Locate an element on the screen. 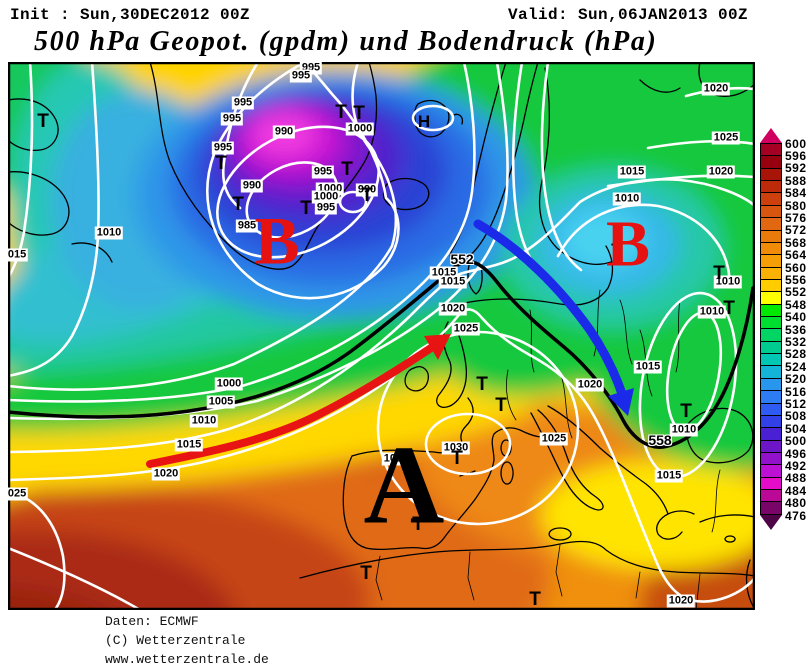 The height and width of the screenshot is (671, 812). colorbar-value: 484 is located at coordinates (796, 490).